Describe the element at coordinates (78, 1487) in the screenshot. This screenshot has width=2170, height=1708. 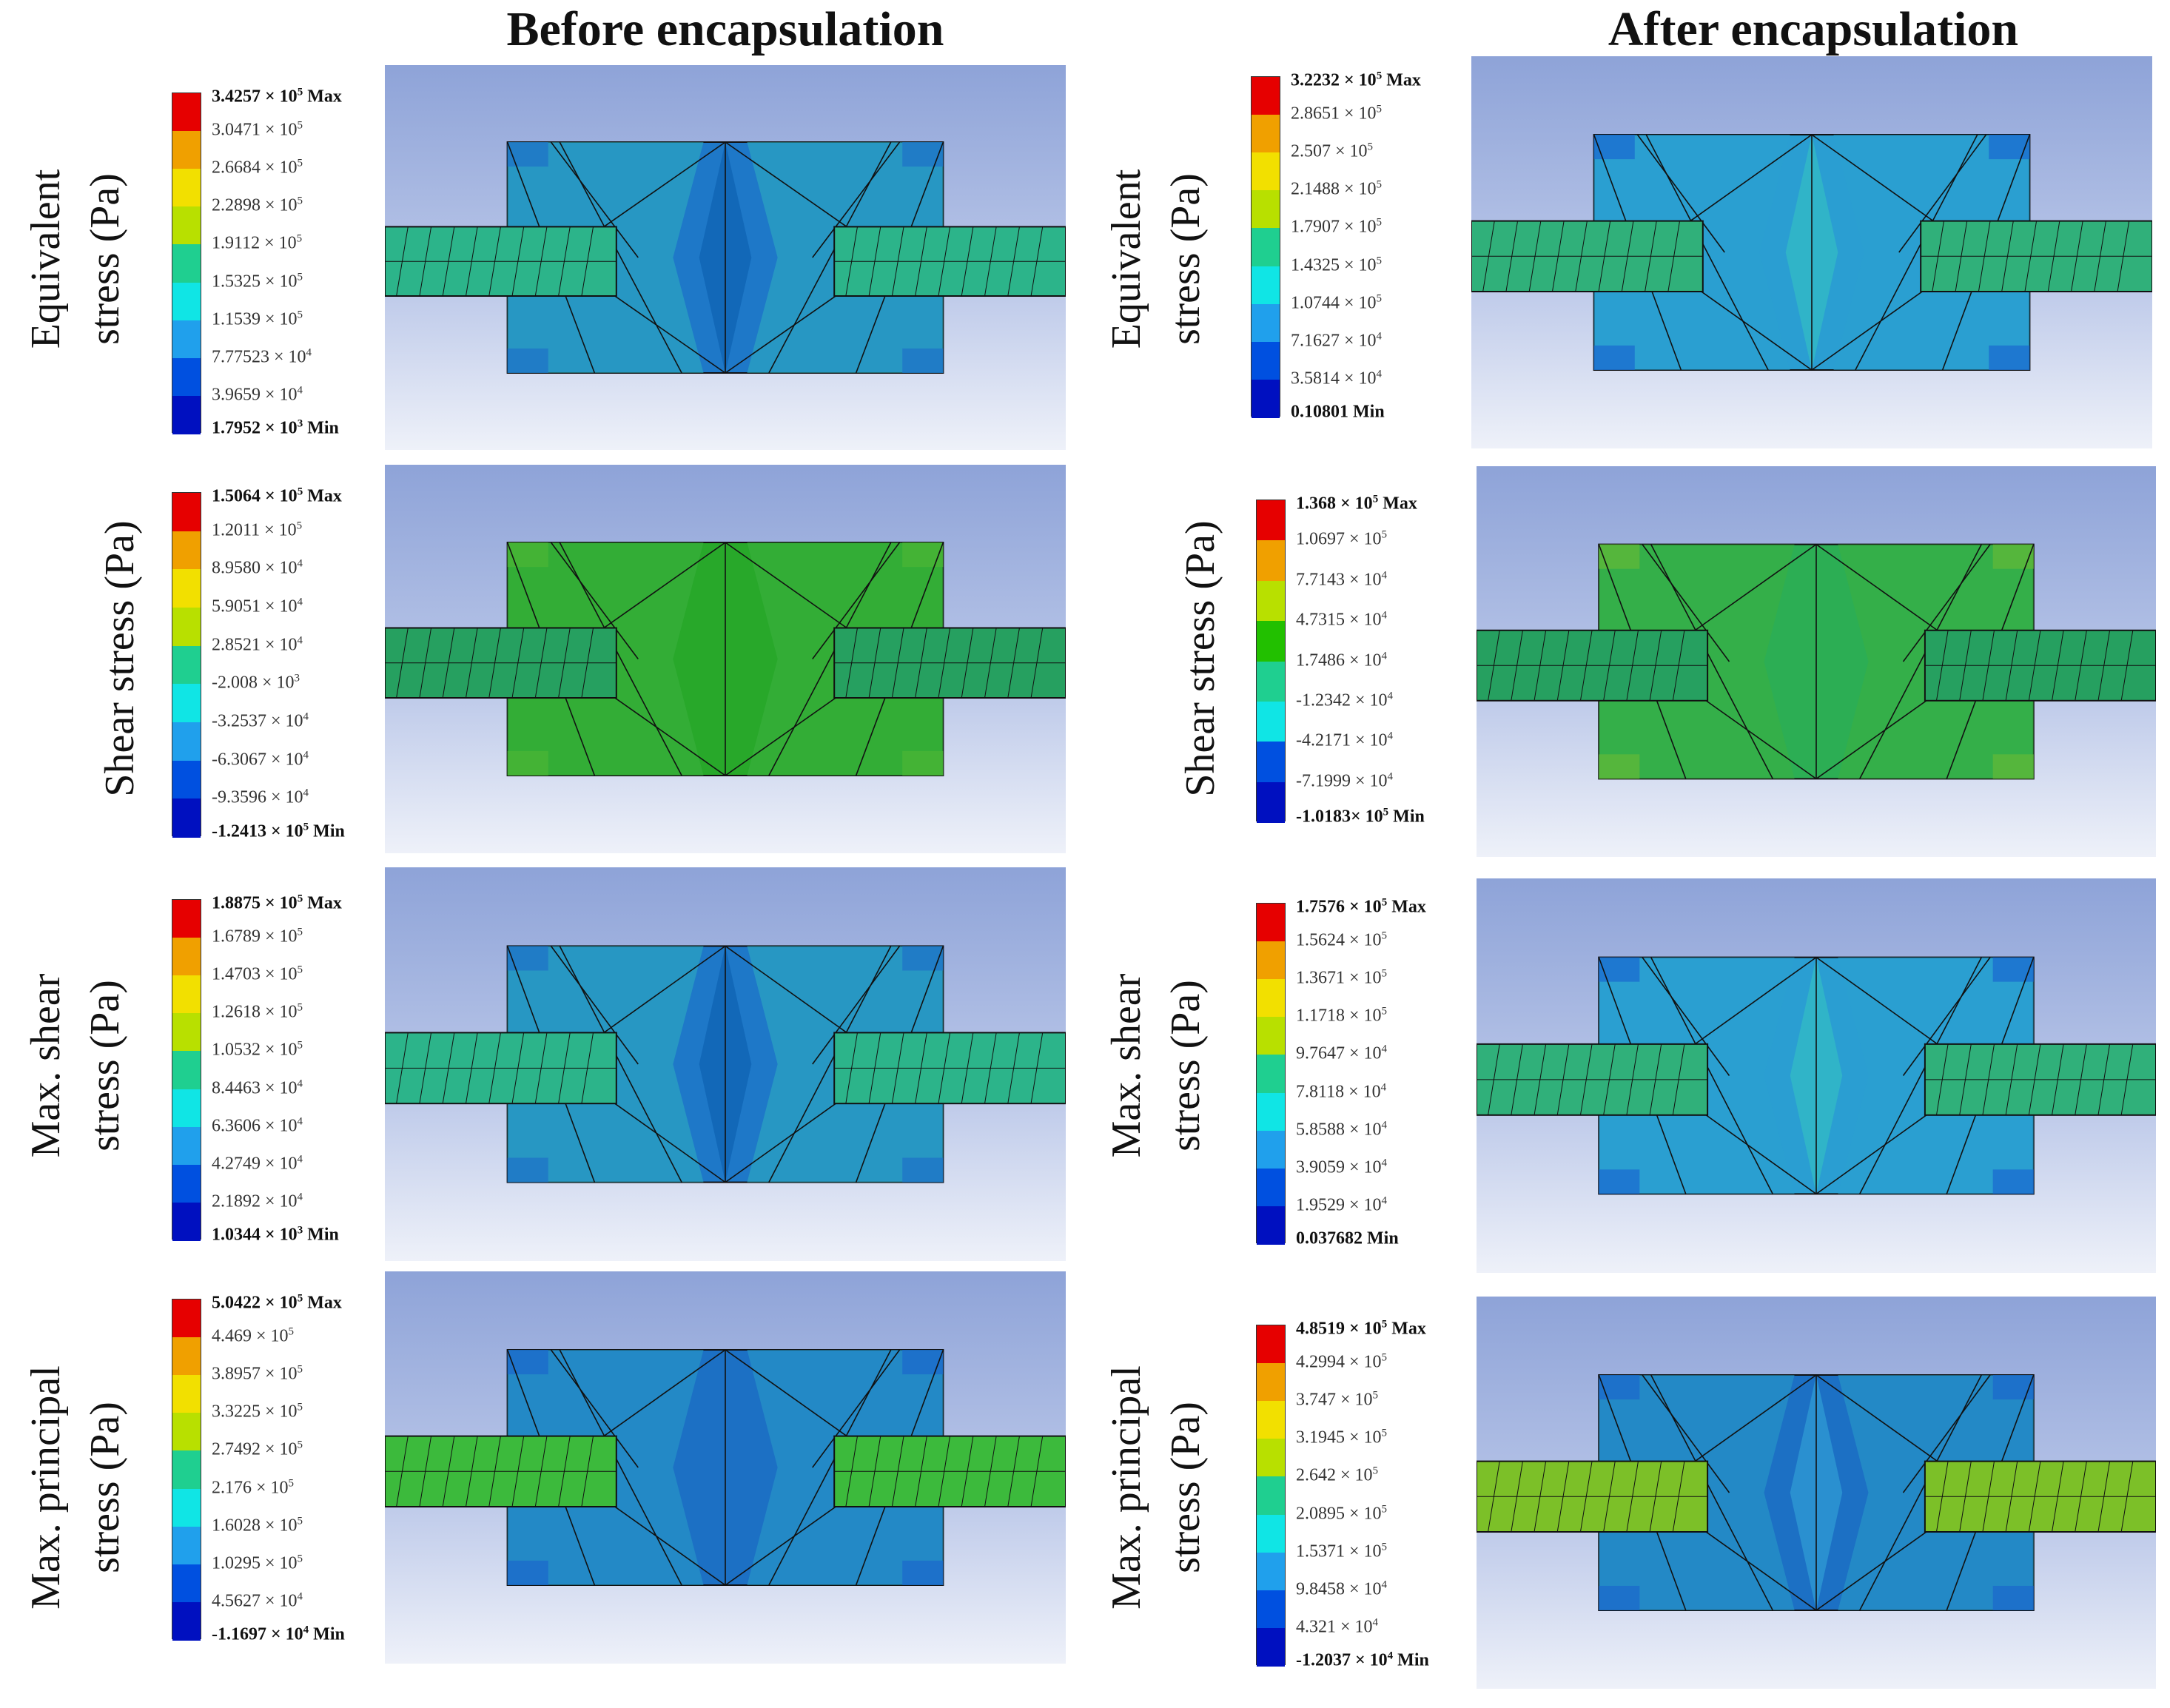
I see `row-label-principal-before: Max. principal stress (Pa)` at that location.